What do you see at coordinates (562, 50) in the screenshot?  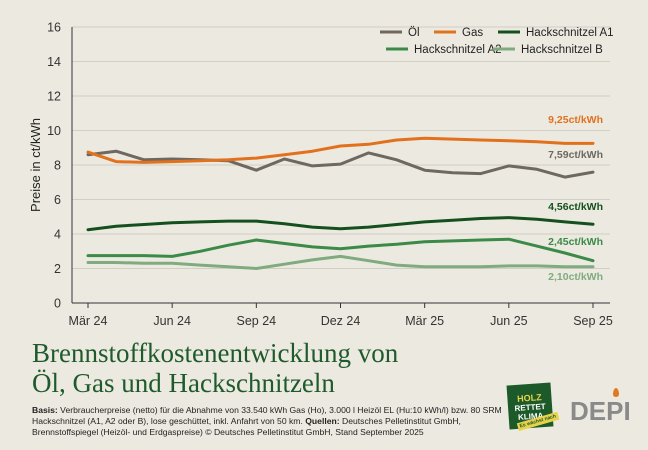 I see `legend-label: Hackschnitzel B` at bounding box center [562, 50].